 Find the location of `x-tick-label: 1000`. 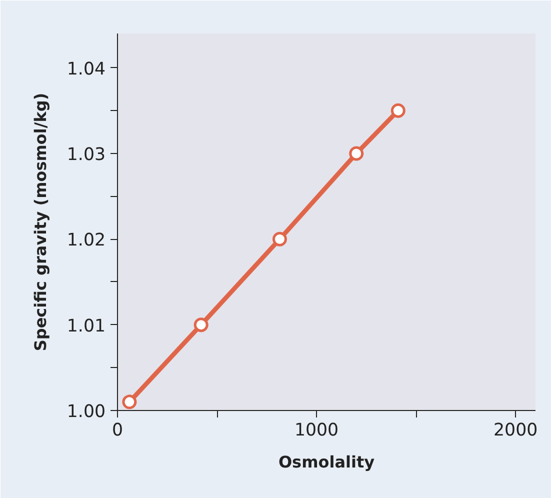

x-tick-label: 1000 is located at coordinates (316, 430).